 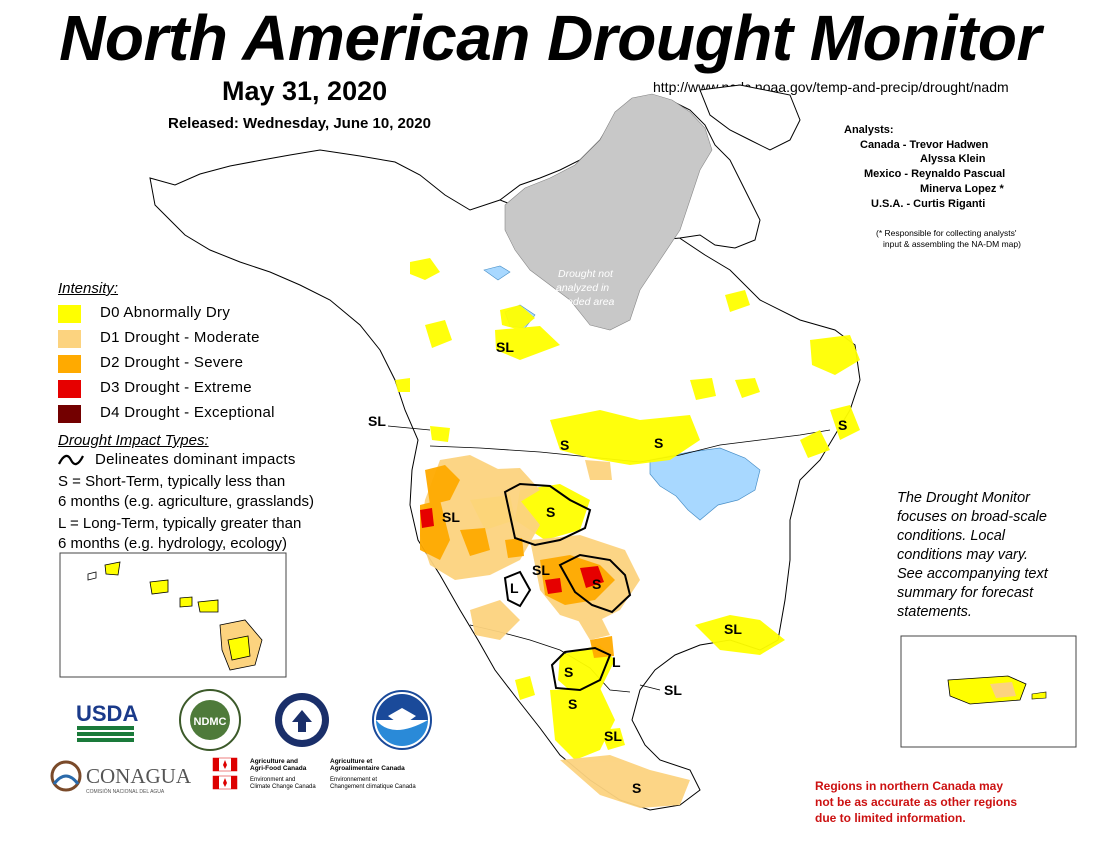 What do you see at coordinates (965, 593) in the screenshot?
I see `focus-note-line: summary for forecast` at bounding box center [965, 593].